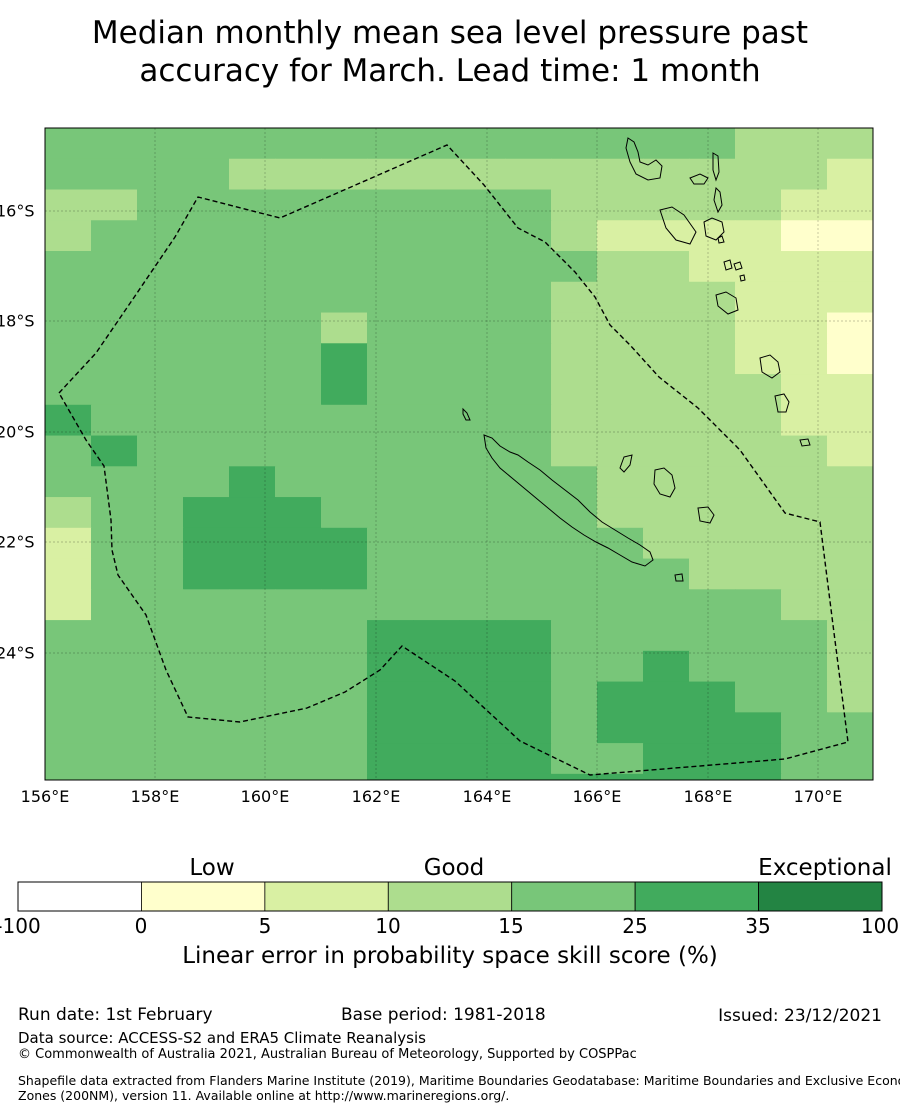  What do you see at coordinates (115, 1015) in the screenshot?
I see `run-date: Run date: 1st February` at bounding box center [115, 1015].